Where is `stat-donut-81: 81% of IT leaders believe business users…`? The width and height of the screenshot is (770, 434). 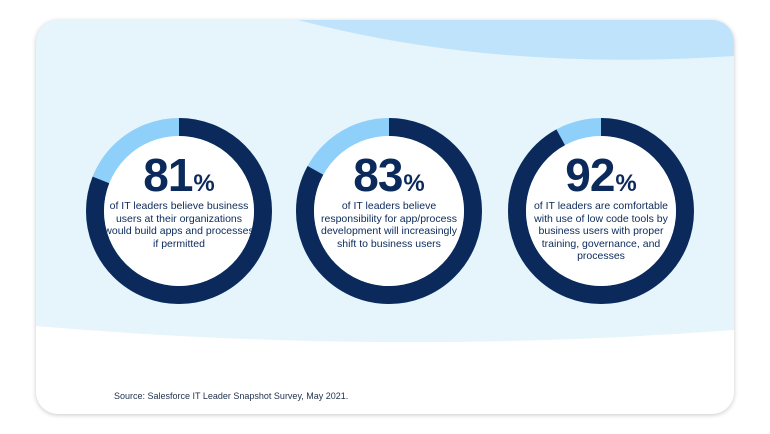
stat-donut-81: 81% of IT leaders believe business users… is located at coordinates (179, 211).